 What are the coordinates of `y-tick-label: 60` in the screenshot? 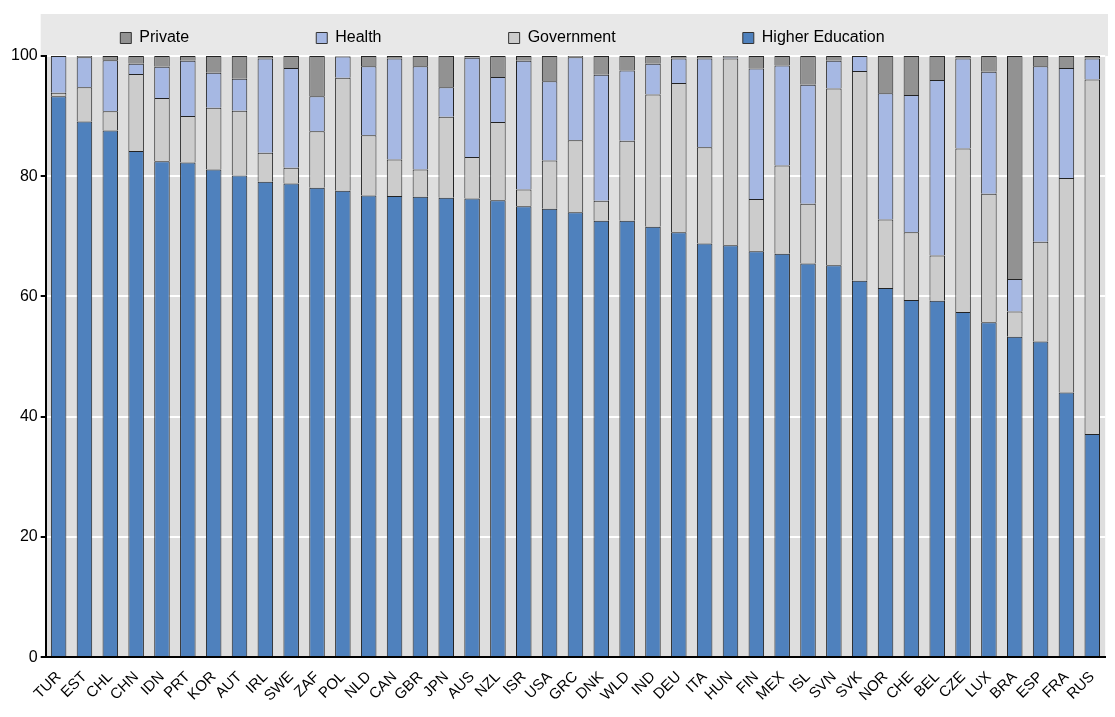 It's located at (28, 295).